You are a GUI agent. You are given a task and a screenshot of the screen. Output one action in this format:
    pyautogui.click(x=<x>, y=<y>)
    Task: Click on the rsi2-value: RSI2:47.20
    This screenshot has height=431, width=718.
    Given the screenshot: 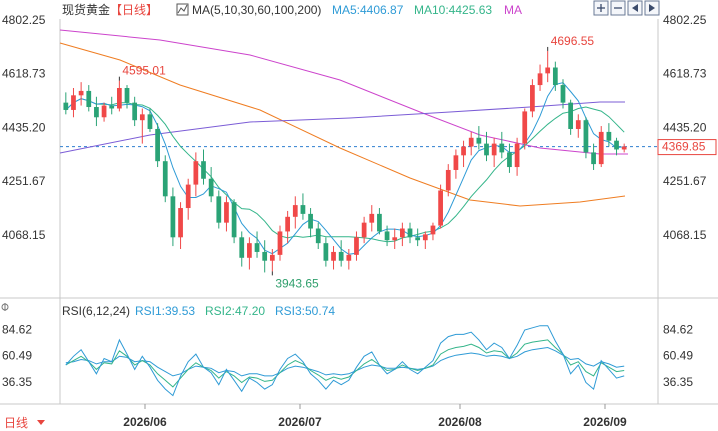 What is the action you would take?
    pyautogui.click(x=235, y=311)
    